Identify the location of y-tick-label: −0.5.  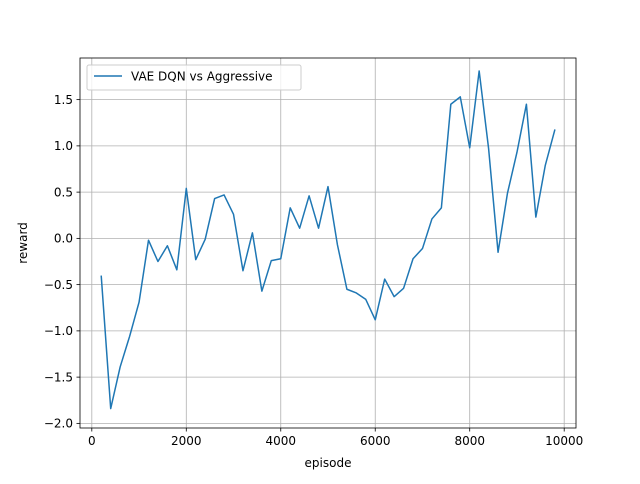
(58, 285).